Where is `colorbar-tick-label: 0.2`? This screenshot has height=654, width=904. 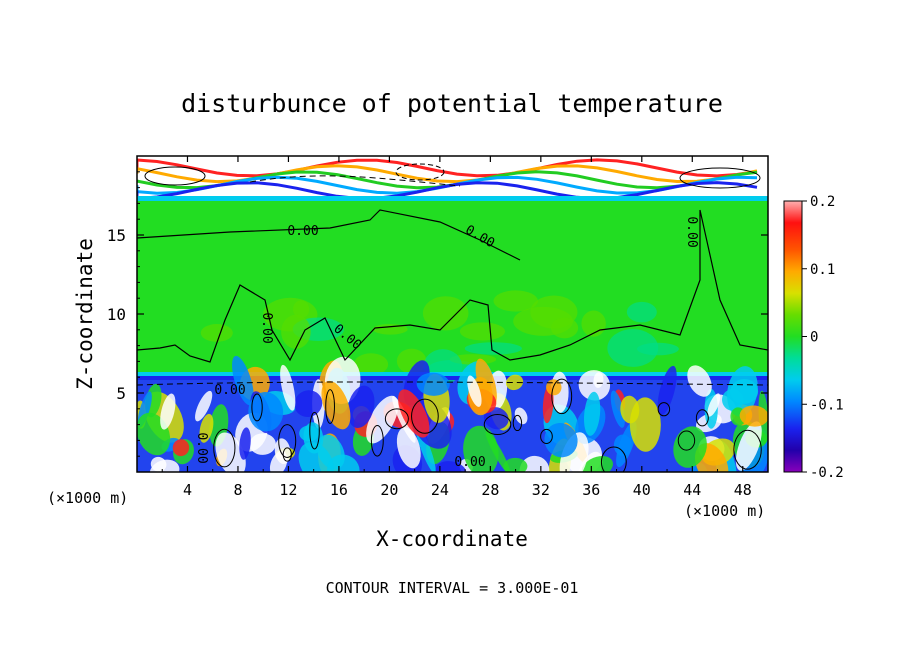
colorbar-tick-label: 0.2 is located at coordinates (822, 202).